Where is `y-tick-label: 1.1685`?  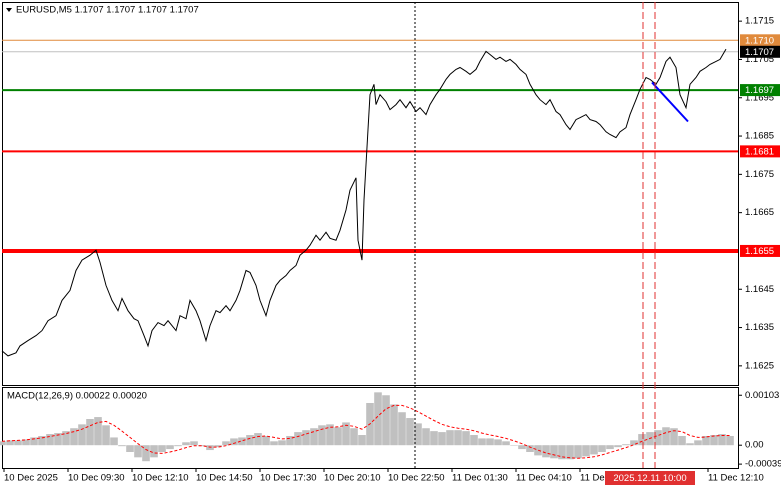
y-tick-label: 1.1685 is located at coordinates (759, 136).